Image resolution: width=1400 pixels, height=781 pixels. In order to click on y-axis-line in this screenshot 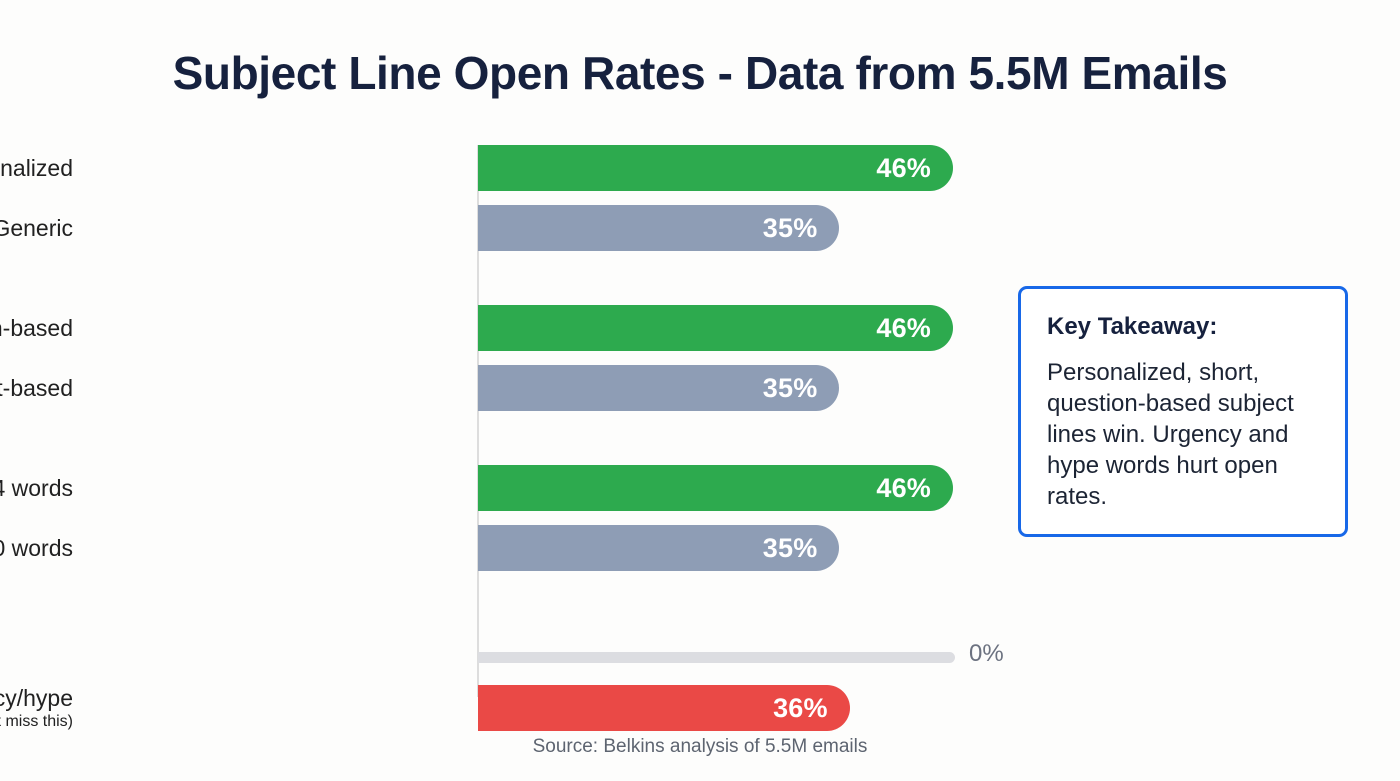, I will do `click(478, 421)`.